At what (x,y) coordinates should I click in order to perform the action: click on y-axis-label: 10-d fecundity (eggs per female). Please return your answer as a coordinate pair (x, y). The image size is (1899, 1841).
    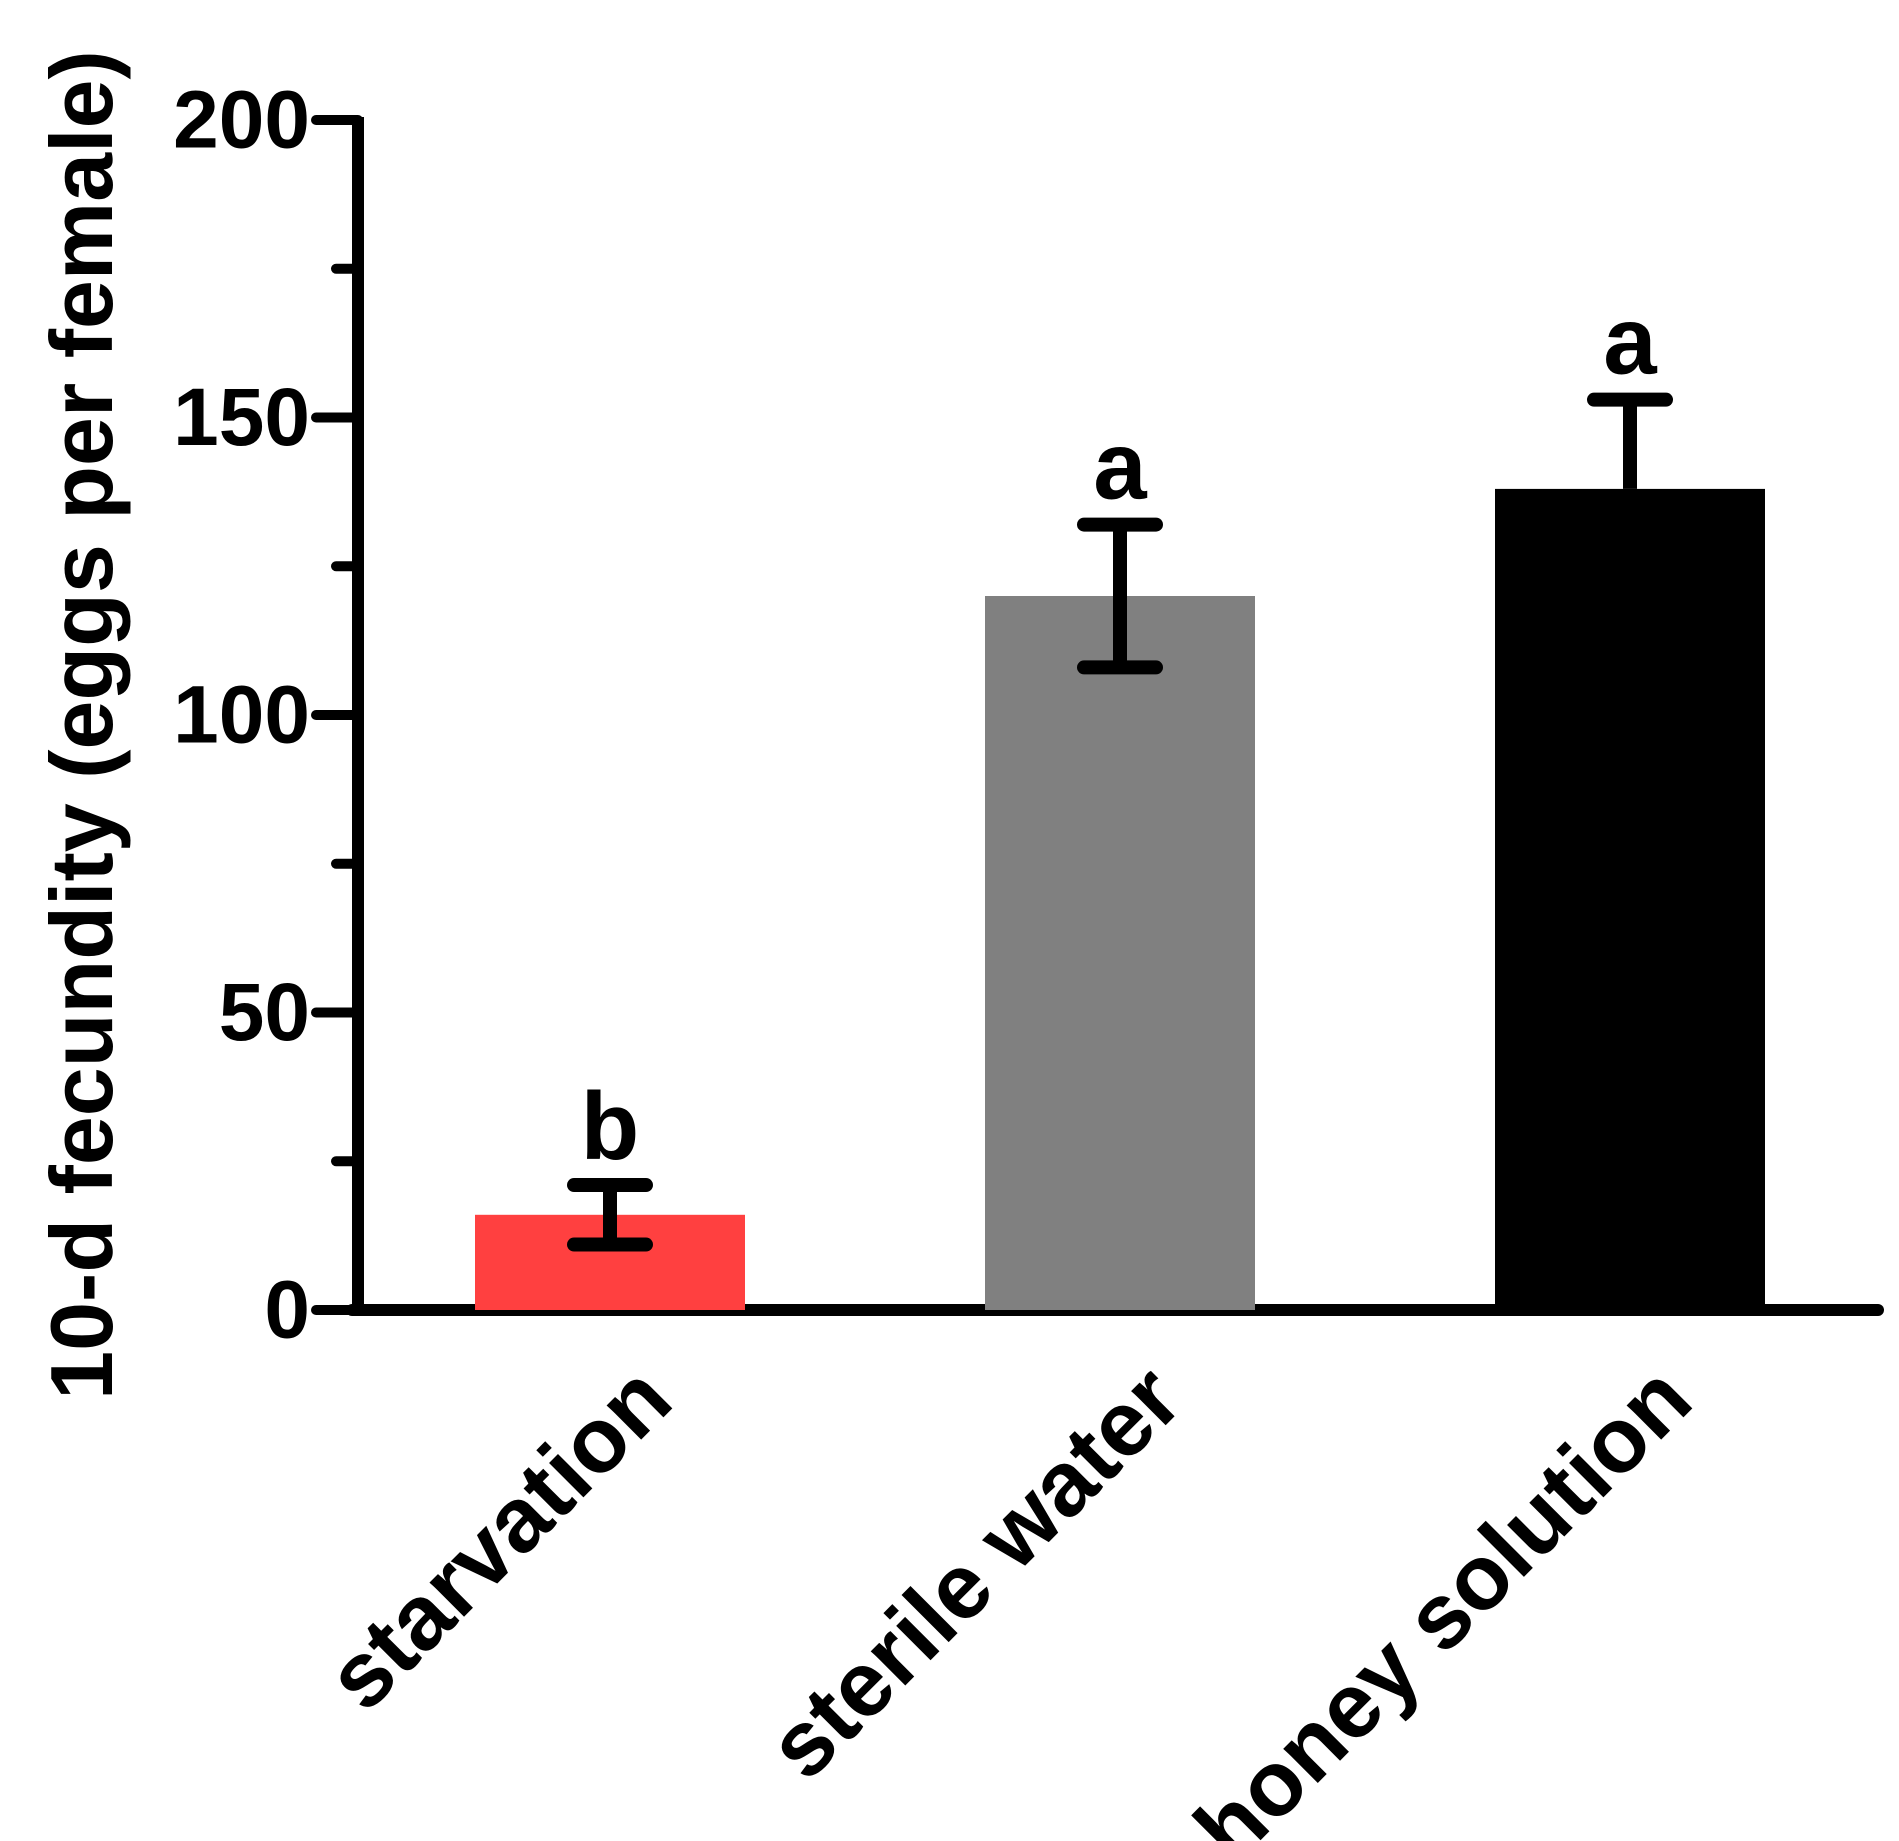
    Looking at the image, I should click on (81, 725).